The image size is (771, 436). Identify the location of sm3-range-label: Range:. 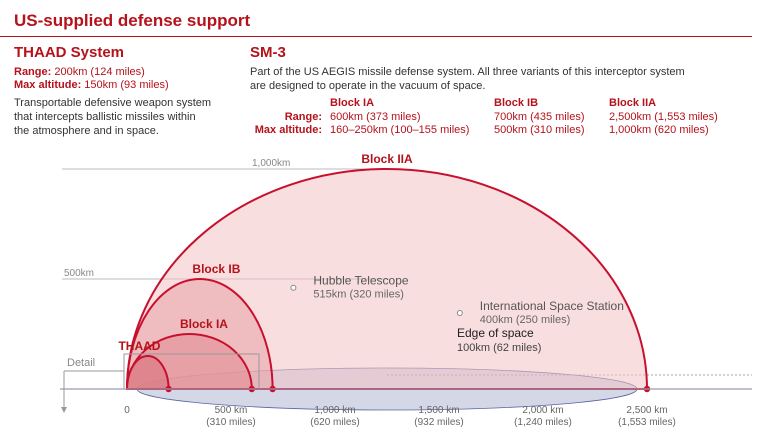
(303, 117).